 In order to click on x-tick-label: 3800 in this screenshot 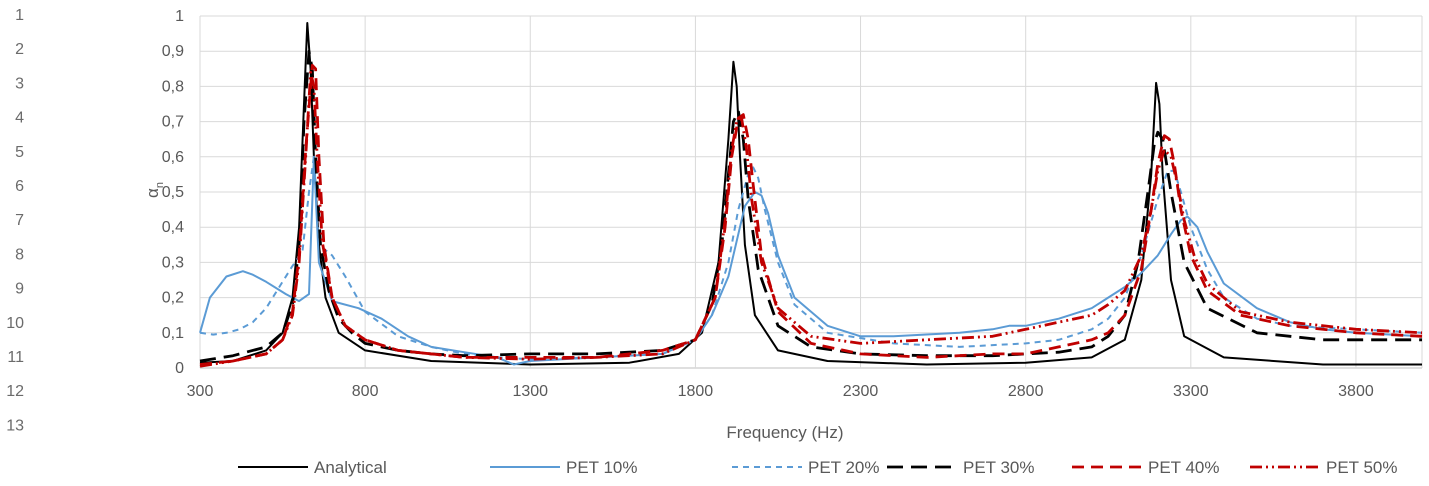, I will do `click(1356, 391)`.